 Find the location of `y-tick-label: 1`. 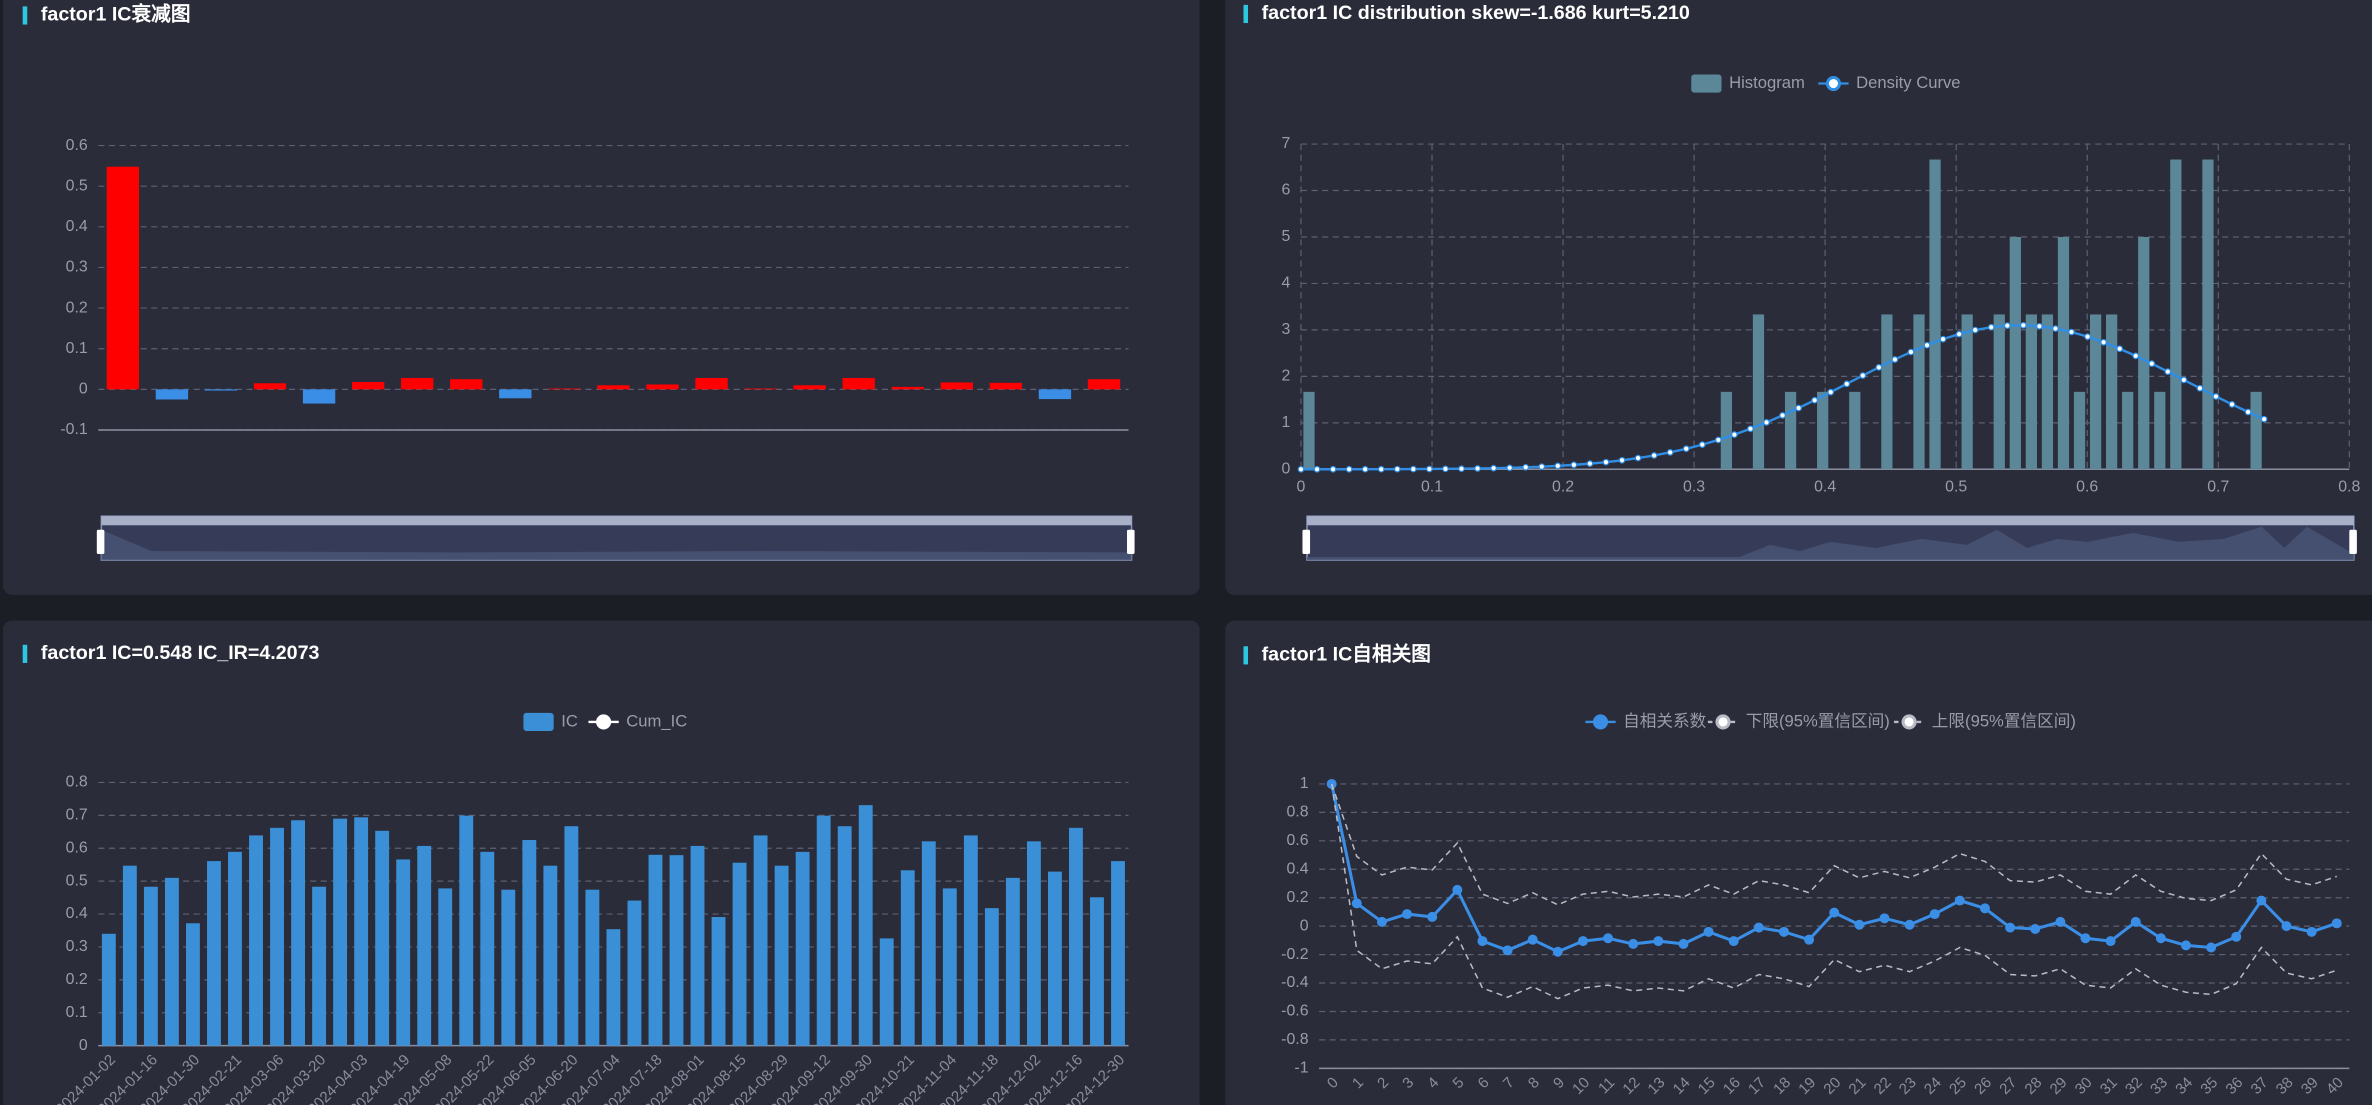

y-tick-label: 1 is located at coordinates (1304, 783).